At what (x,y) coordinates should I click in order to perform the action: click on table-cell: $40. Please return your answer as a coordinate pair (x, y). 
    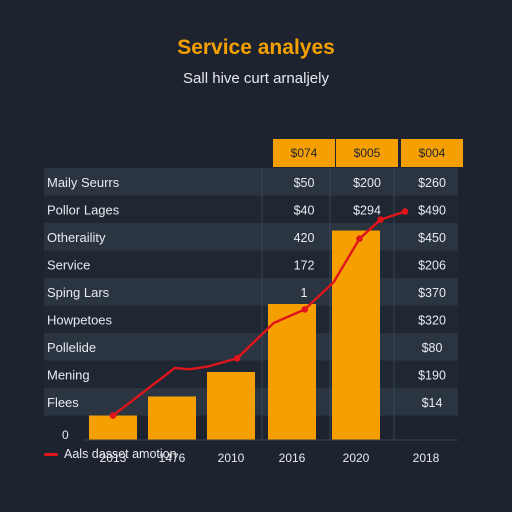
    Looking at the image, I should click on (304, 211).